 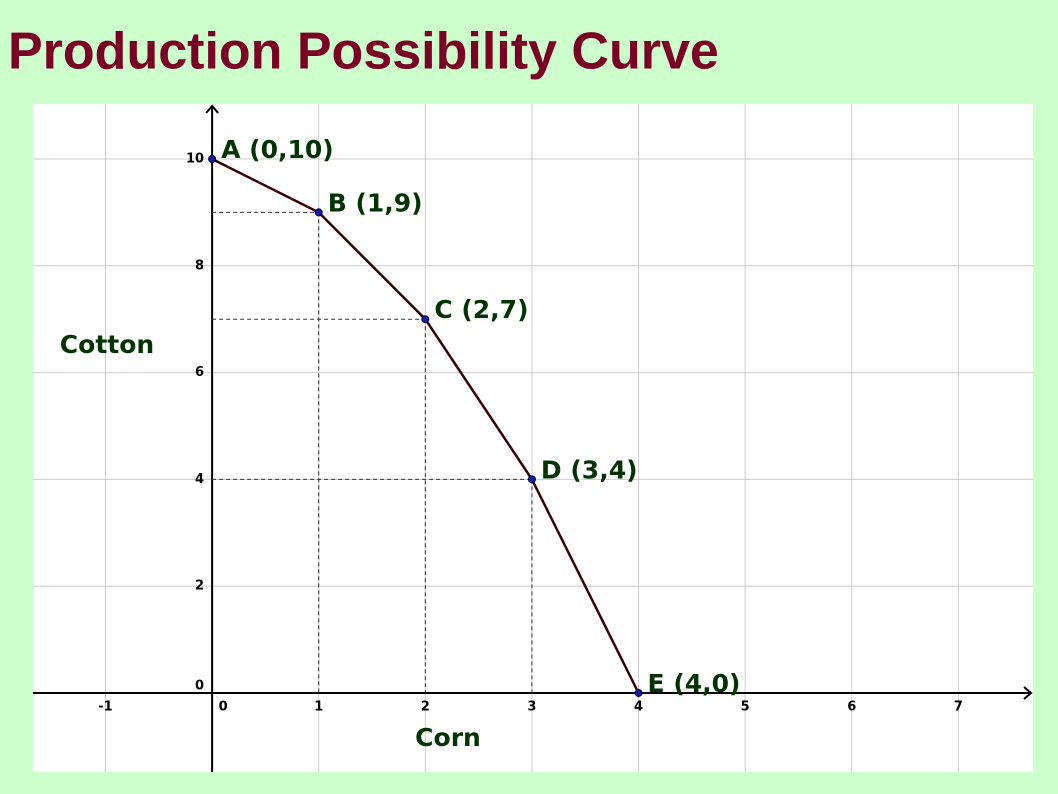 I want to click on y-axis-arrow, so click(x=212, y=109).